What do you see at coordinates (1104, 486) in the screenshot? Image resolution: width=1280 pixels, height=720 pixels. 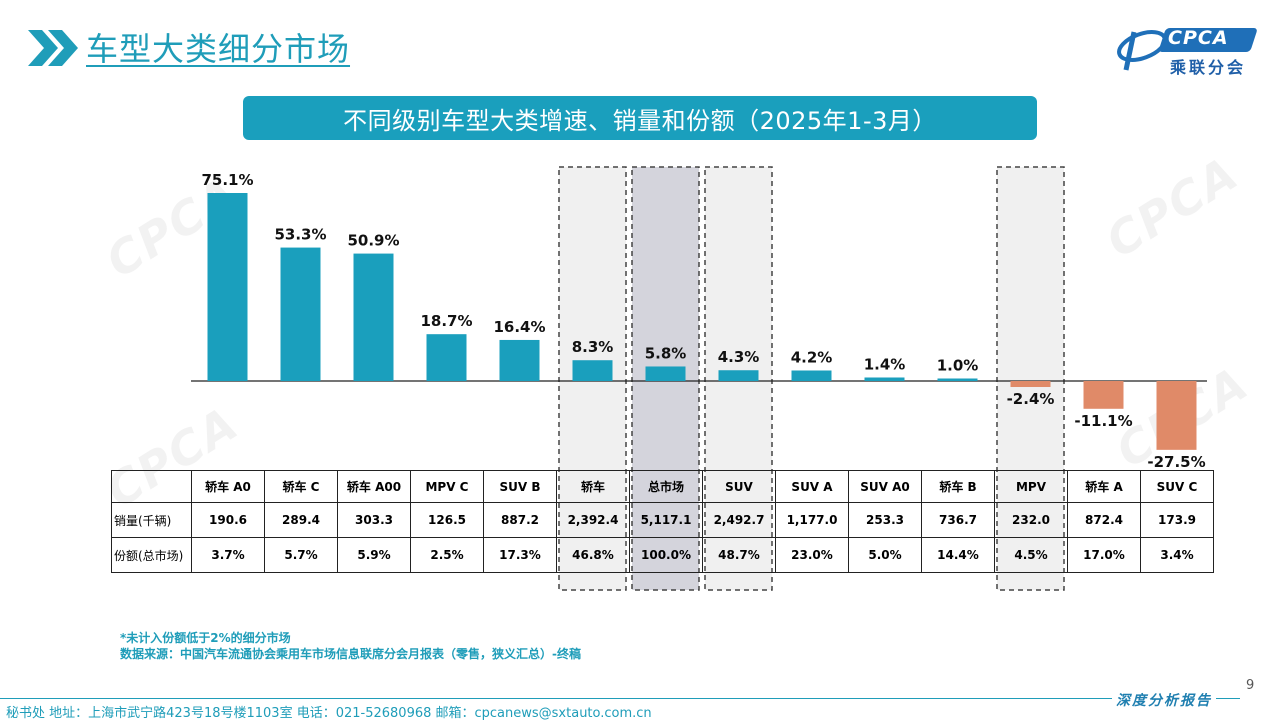 I see `table-category-cell: 轿车 A` at bounding box center [1104, 486].